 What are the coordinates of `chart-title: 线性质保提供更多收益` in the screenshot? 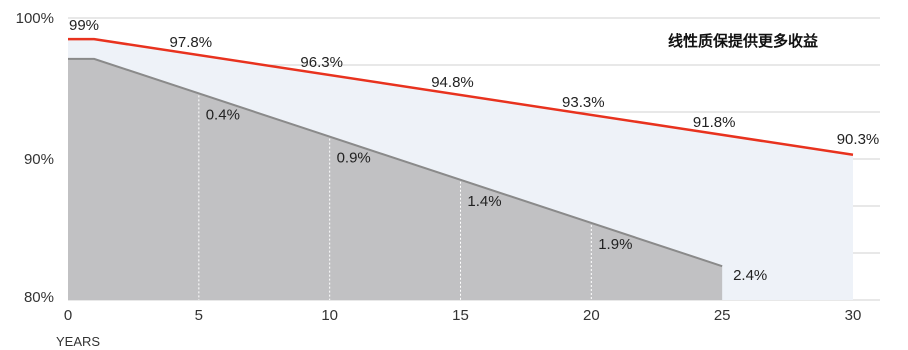 It's located at (743, 41).